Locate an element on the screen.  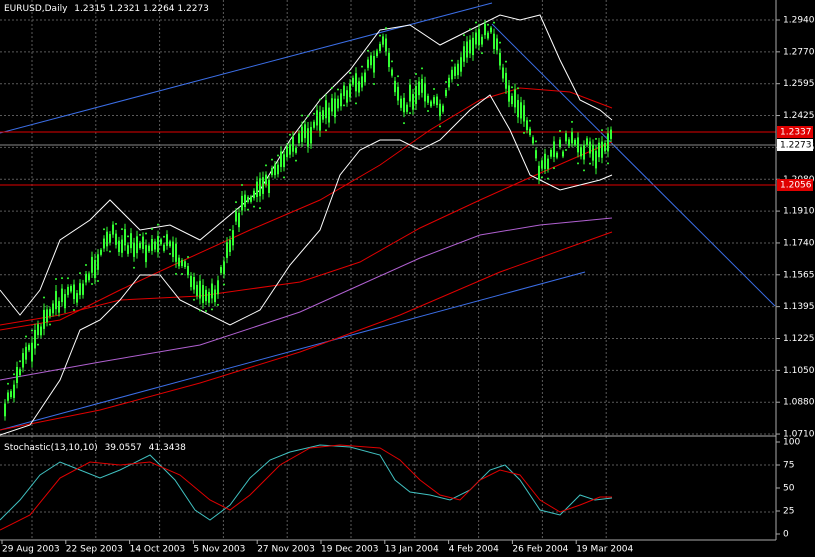
date-label: 14 Oct 2003 is located at coordinates (158, 550).